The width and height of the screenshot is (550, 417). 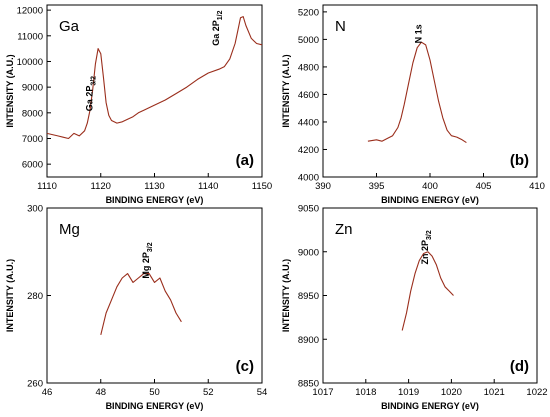 I want to click on panel-letter: (c), so click(x=245, y=366).